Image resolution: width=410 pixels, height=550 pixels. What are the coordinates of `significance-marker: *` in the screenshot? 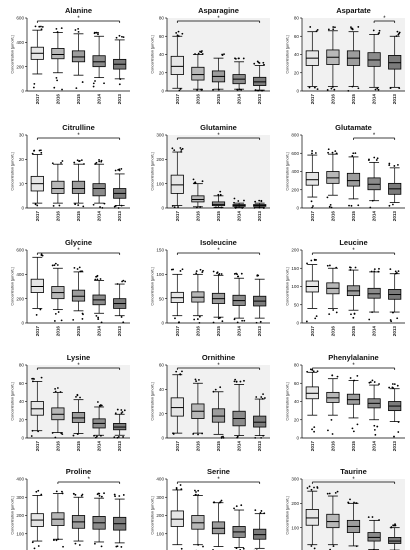 It's located at (89, 480).